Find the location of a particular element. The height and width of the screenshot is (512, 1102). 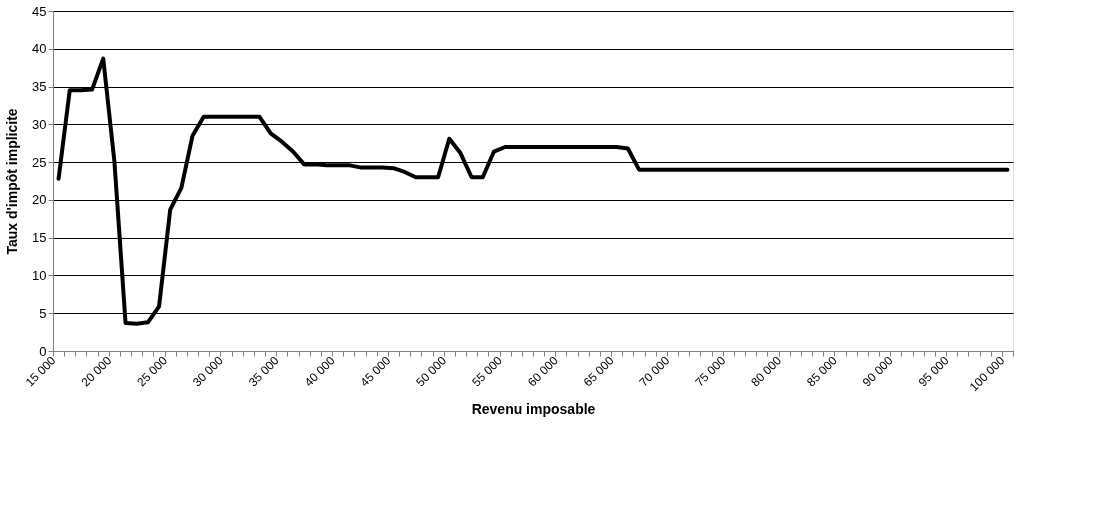

y-tick-label: 35 is located at coordinates (39, 87).